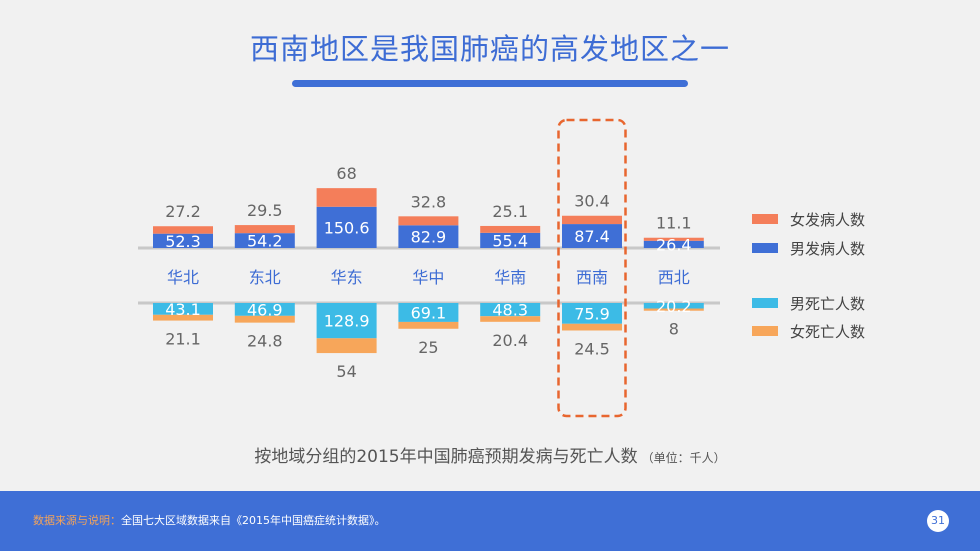  I want to click on legend-label: 男死亡人数, so click(827, 304).